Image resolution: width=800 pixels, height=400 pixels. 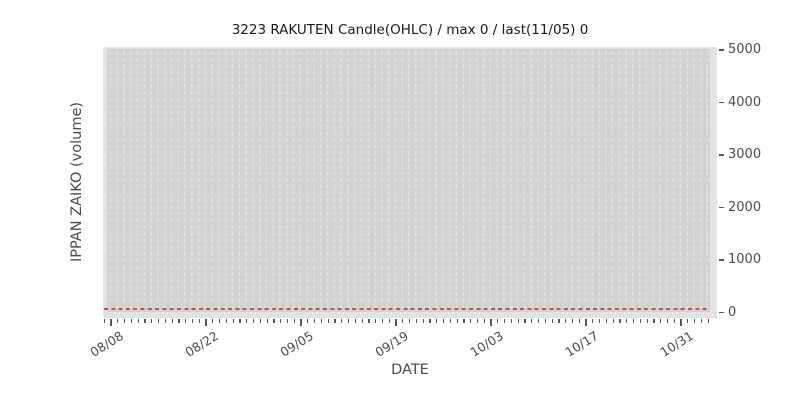 I want to click on y-tick-label: 3000, so click(x=745, y=154).